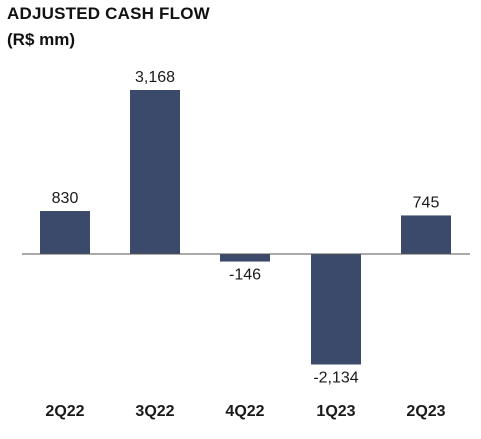 This screenshot has width=481, height=439. Describe the element at coordinates (155, 172) in the screenshot. I see `bar-3q22` at that location.